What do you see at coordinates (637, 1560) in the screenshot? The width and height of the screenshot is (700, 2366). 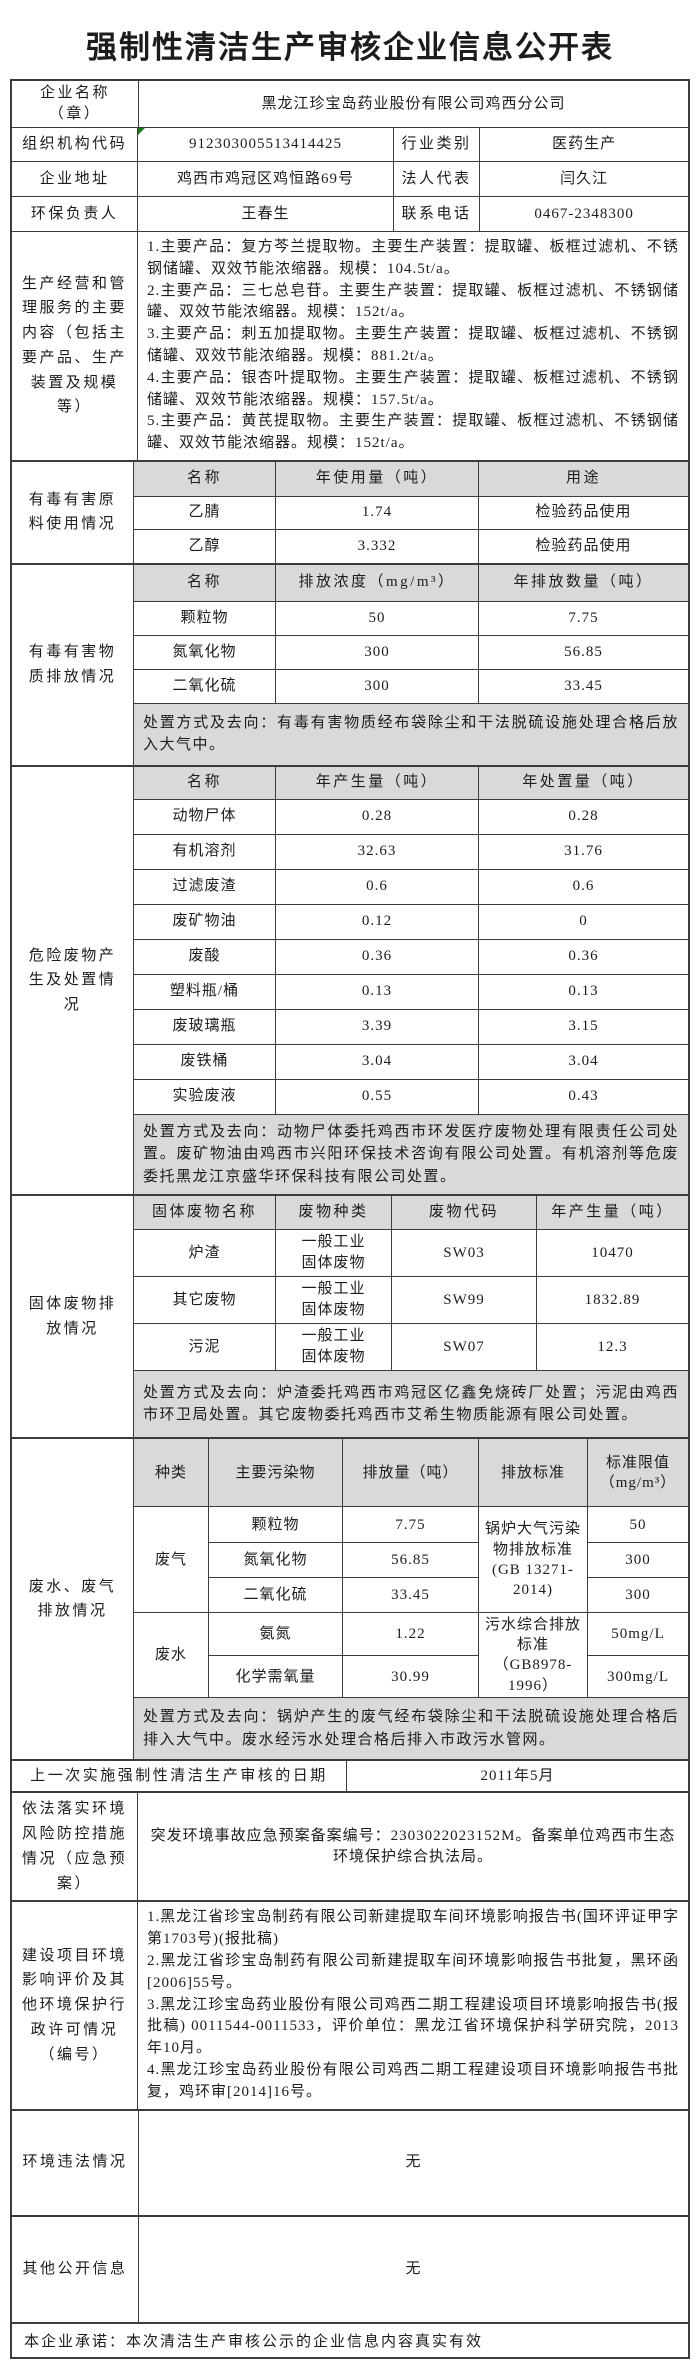 I see `standard-limit: 300` at bounding box center [637, 1560].